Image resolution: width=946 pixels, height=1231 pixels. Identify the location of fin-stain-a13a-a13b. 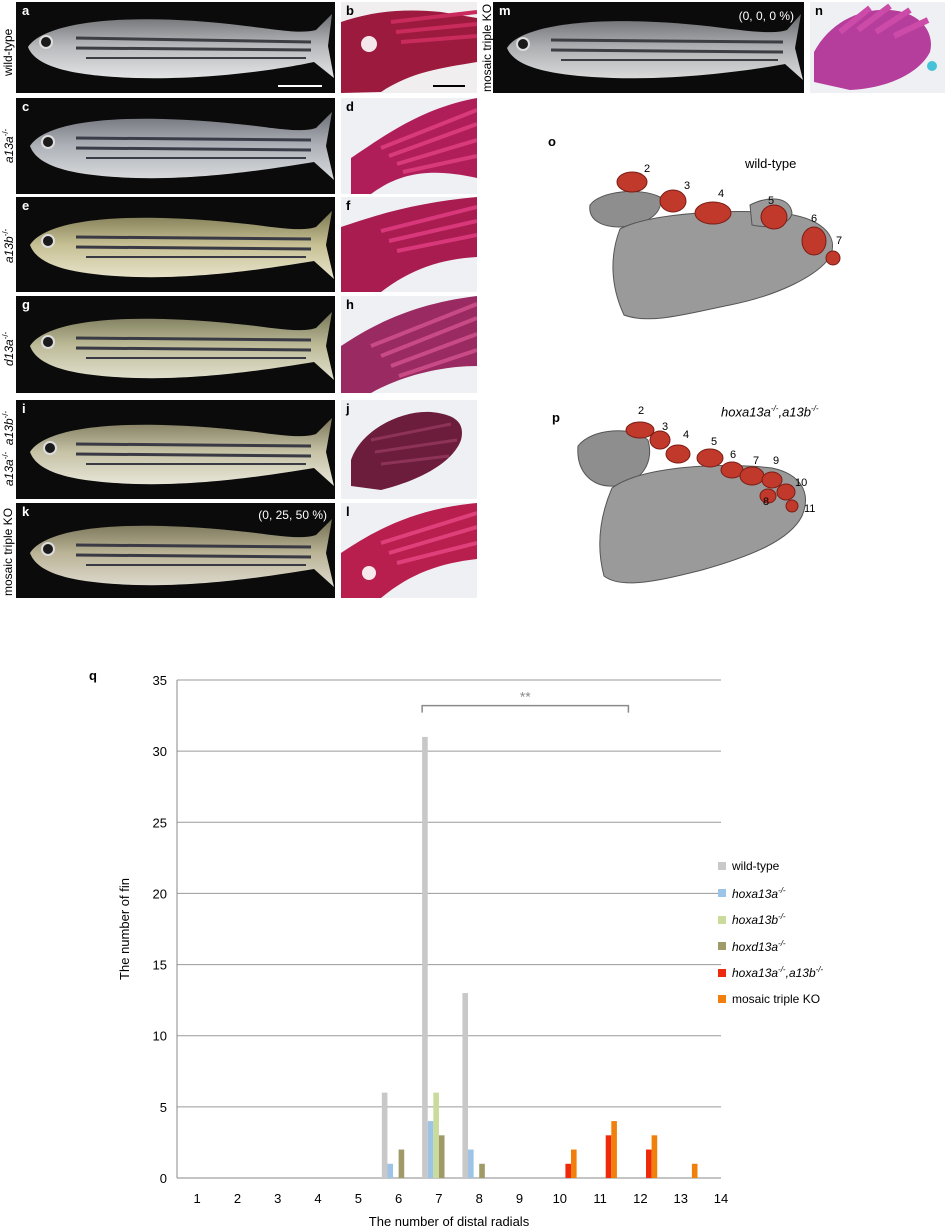
(409, 449).